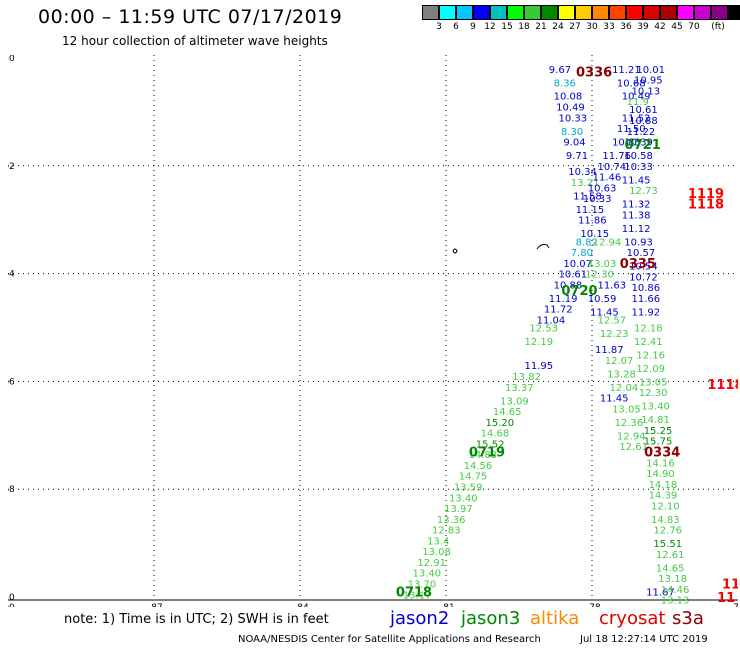 Image resolution: width=740 pixels, height=650 pixels. What do you see at coordinates (641, 253) in the screenshot?
I see `wave-height-value: 10.57` at bounding box center [641, 253].